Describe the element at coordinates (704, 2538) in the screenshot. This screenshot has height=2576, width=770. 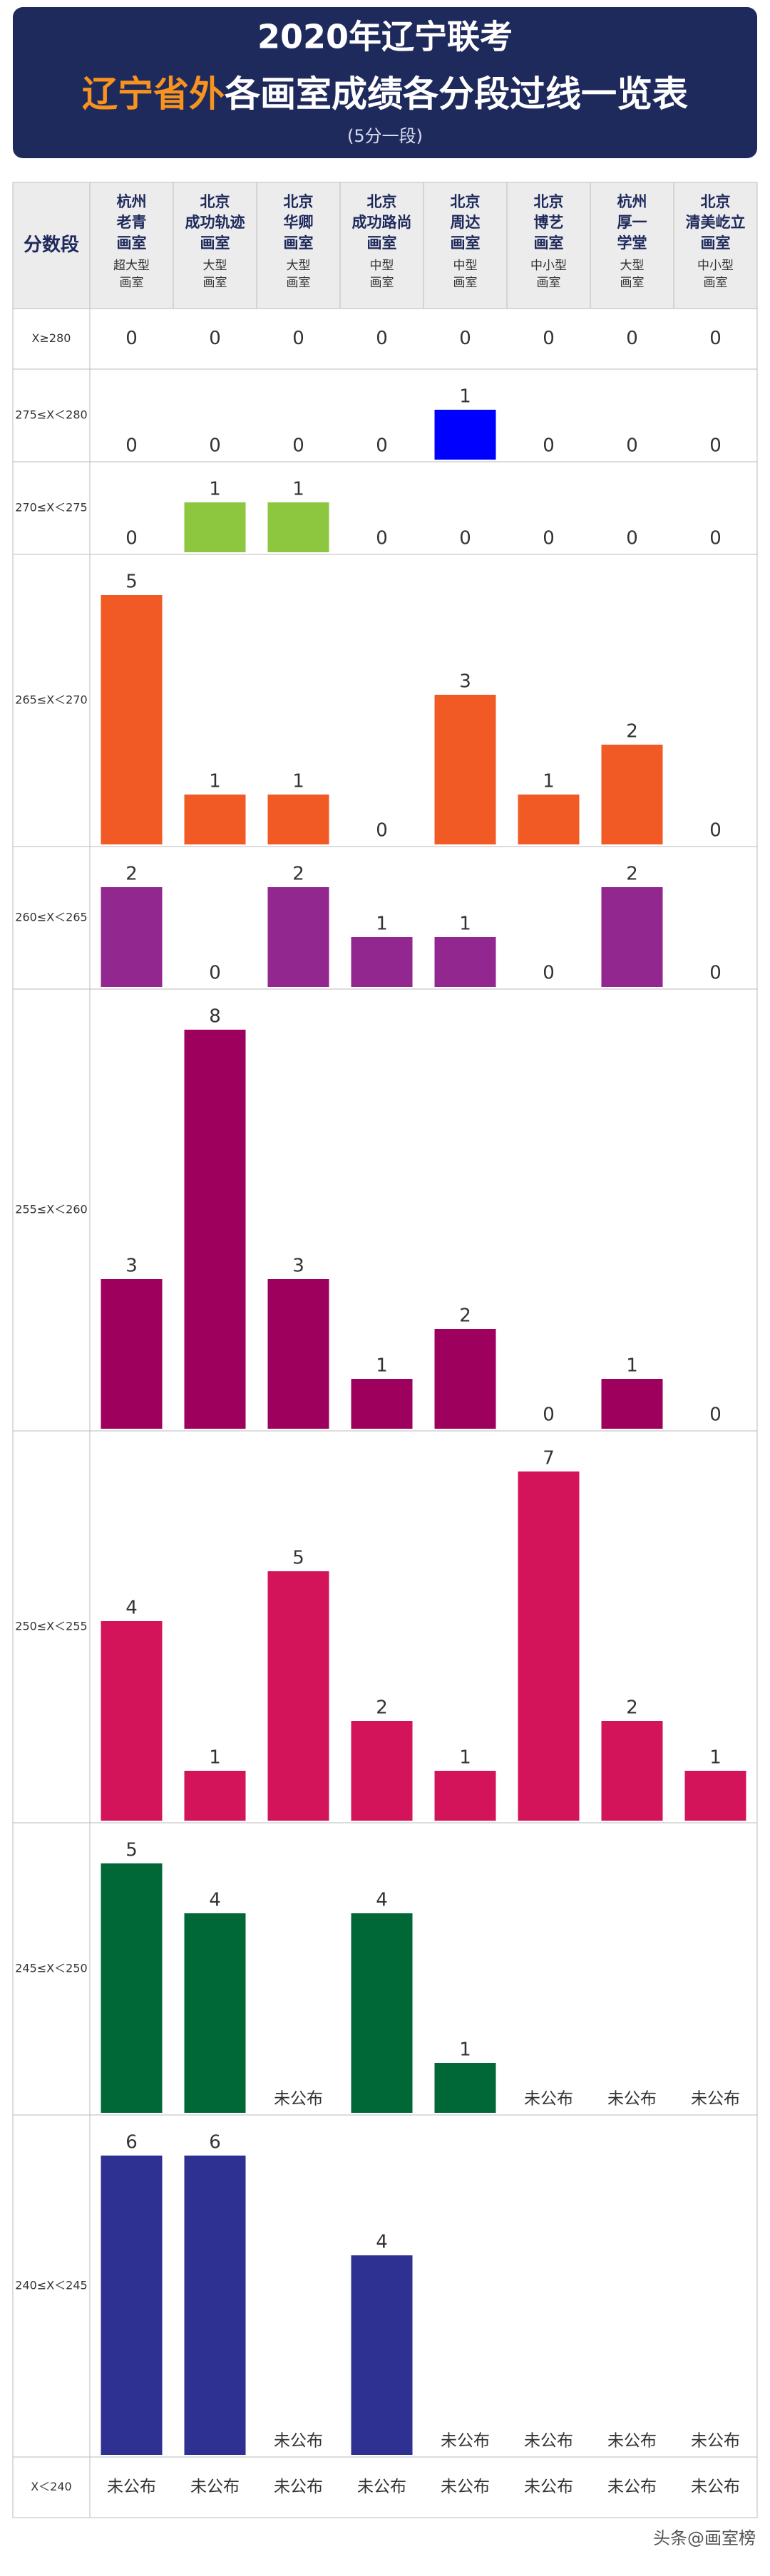
I see `watermark: 头条@画室榜` at that location.